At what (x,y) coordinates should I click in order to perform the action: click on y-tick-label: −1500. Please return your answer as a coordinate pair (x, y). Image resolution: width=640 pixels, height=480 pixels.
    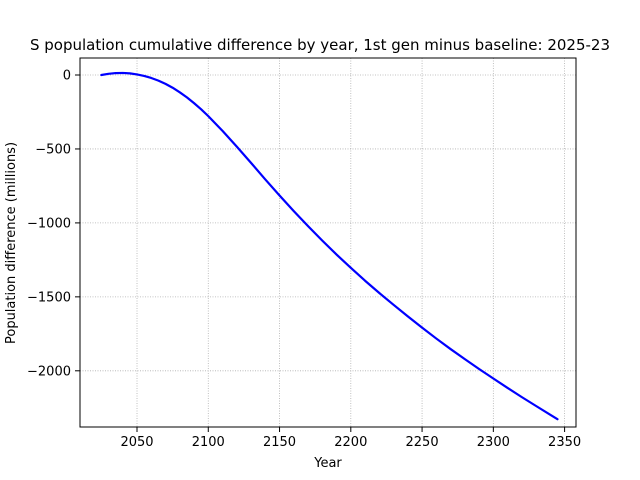
    Looking at the image, I should click on (49, 297).